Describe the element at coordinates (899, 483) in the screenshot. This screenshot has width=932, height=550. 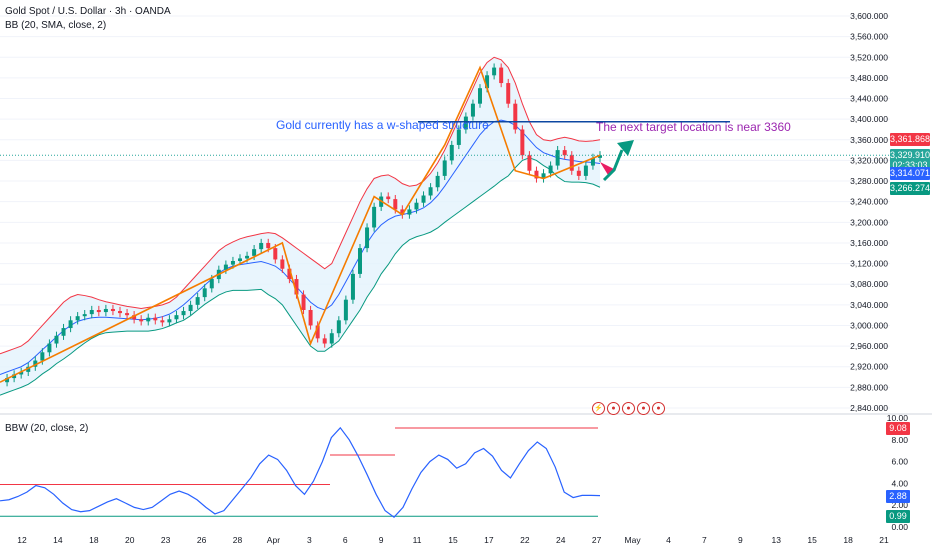
I see `bbw-axis-label: 4.00` at that location.